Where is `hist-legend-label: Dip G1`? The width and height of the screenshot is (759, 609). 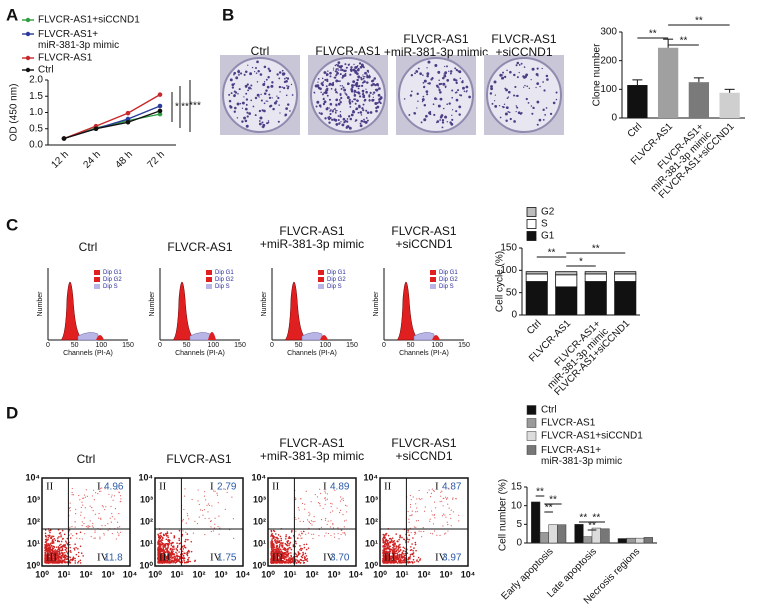 hist-legend-label: Dip G1 is located at coordinates (224, 273).